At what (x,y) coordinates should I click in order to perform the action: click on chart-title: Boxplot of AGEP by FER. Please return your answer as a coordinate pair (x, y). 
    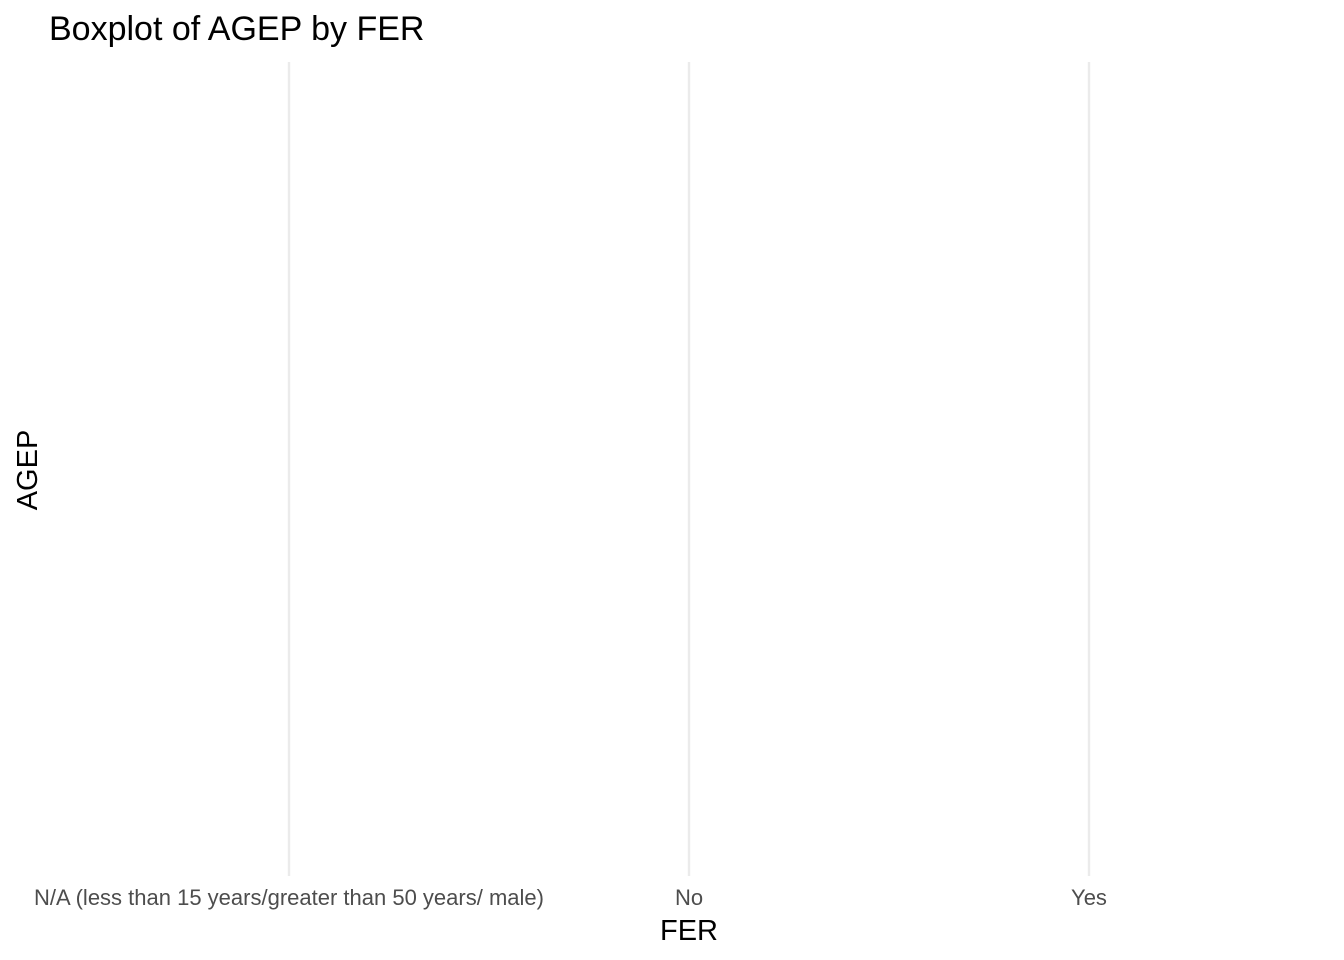
    Looking at the image, I should click on (236, 29).